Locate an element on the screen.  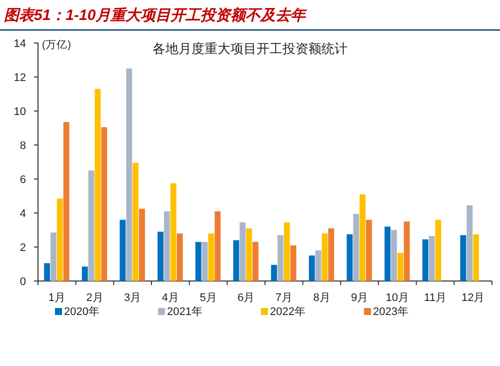
x-tick-label: 2月 is located at coordinates (95, 298).